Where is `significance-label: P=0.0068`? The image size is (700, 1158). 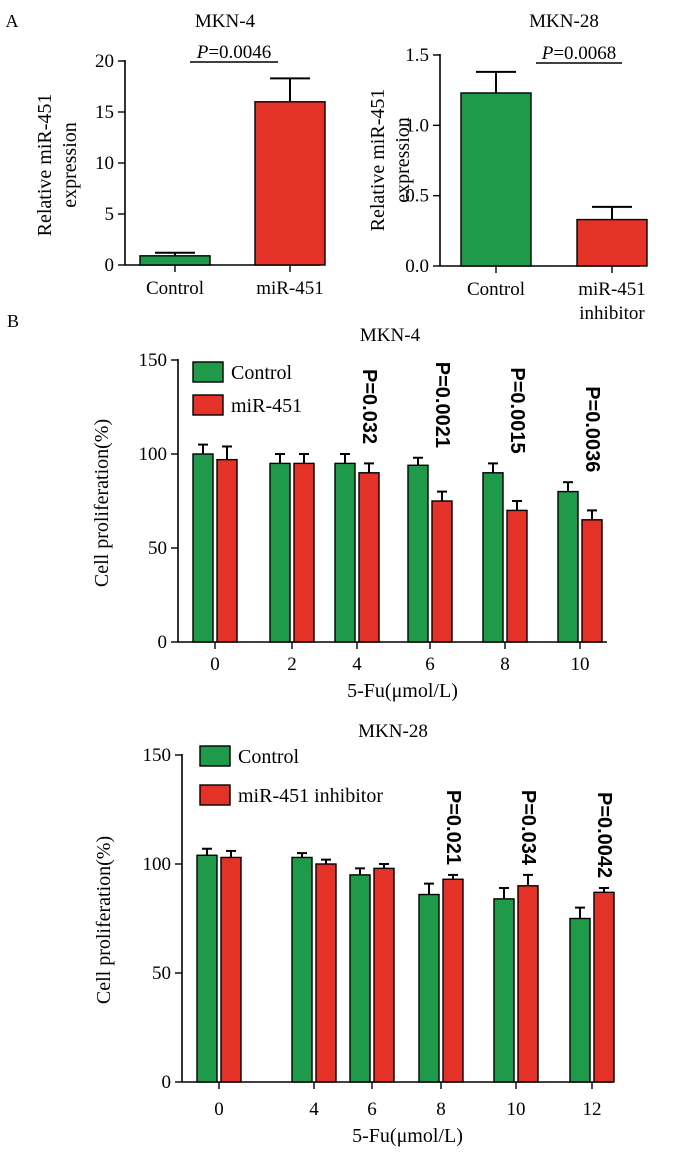 significance-label: P=0.0068 is located at coordinates (579, 53).